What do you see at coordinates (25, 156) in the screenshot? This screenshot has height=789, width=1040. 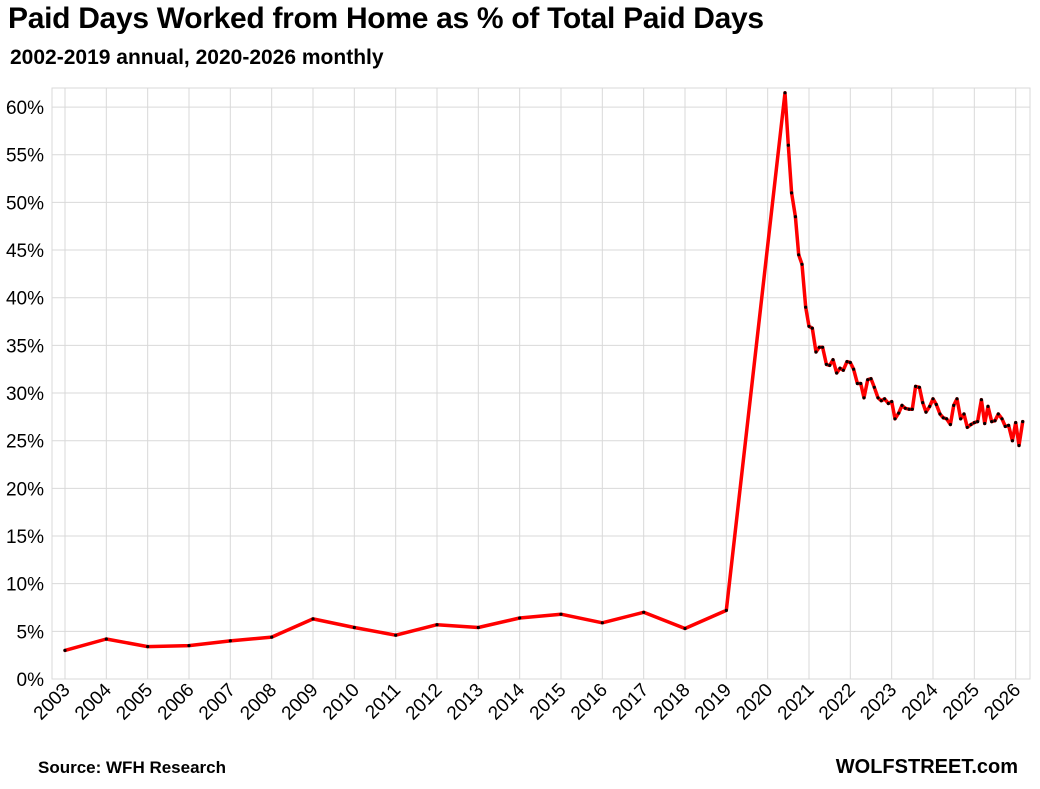 I see `y-tick-label: 55%` at bounding box center [25, 156].